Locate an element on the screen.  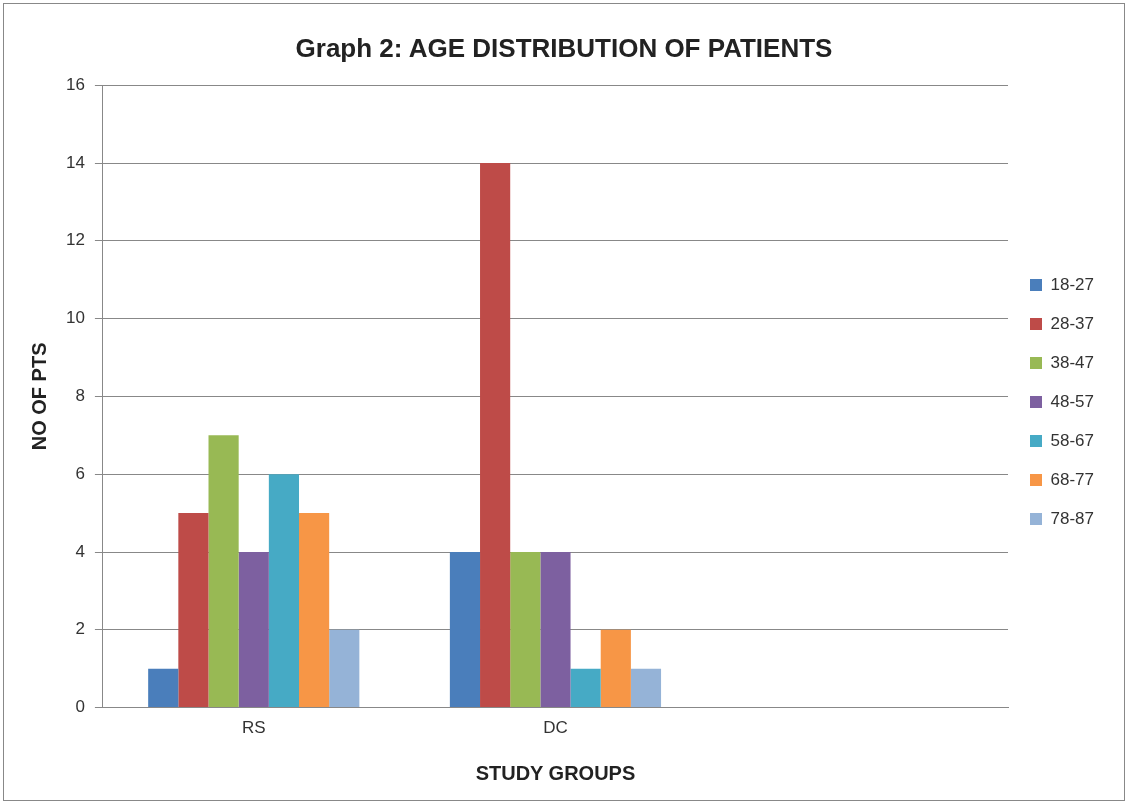
legend-label: 18-27 is located at coordinates (1072, 284).